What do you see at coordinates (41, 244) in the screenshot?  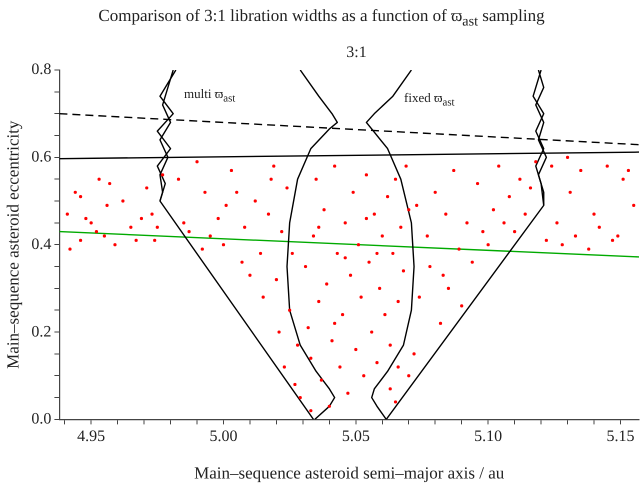 I see `y-tick-label: 0.4` at bounding box center [41, 244].